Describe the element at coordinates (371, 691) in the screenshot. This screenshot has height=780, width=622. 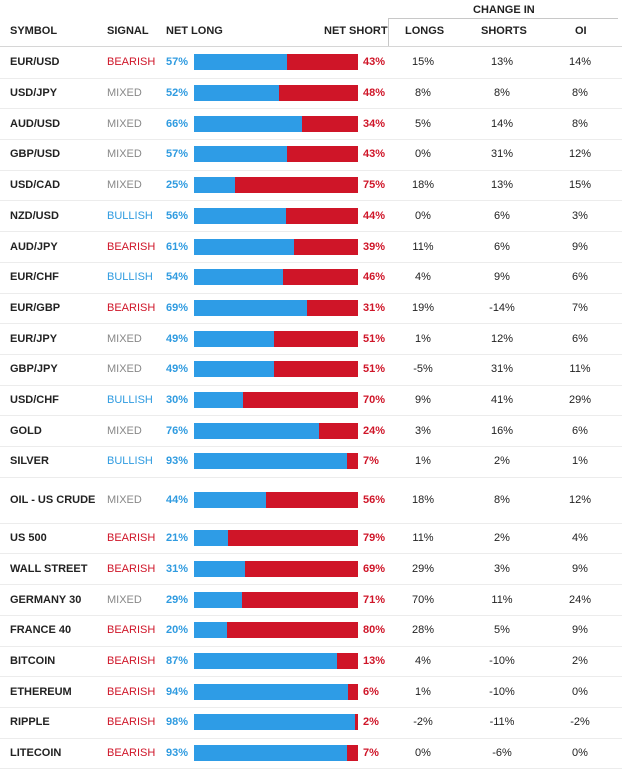
I see `net-short-value: 6%` at that location.